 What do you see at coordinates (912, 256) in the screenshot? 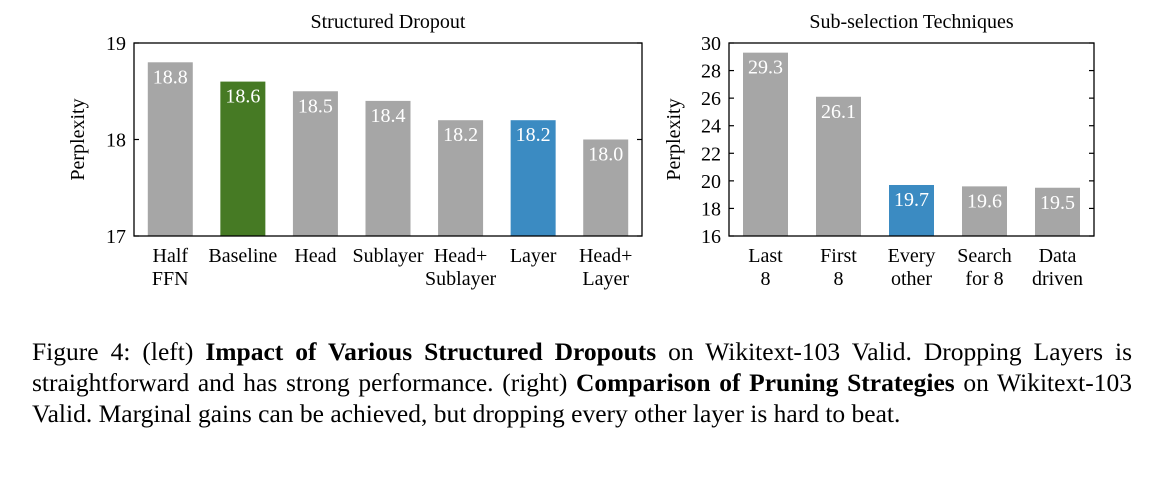
I see `x-tick-label: Every` at bounding box center [912, 256].